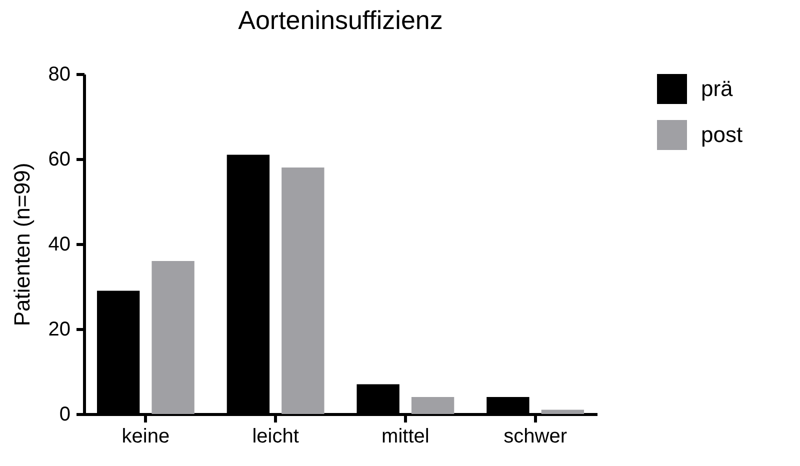 The height and width of the screenshot is (466, 800). Describe the element at coordinates (59, 329) in the screenshot. I see `y-tick-label: 20` at that location.